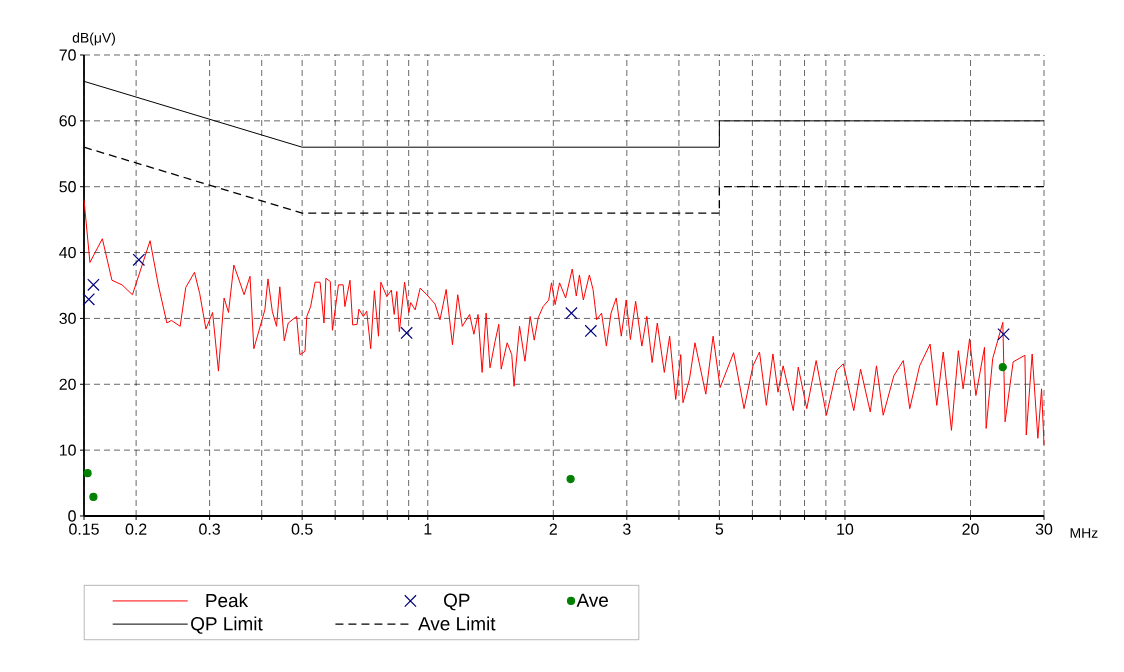 The image size is (1124, 672). What do you see at coordinates (84, 529) in the screenshot?
I see `x-tick-label: 0.15` at bounding box center [84, 529].